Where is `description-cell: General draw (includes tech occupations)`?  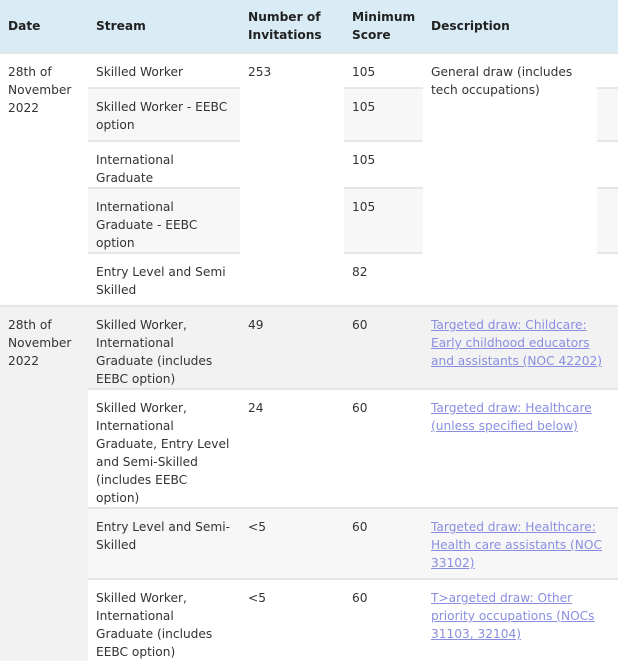 description-cell: General draw (includes tech occupations) is located at coordinates (510, 180).